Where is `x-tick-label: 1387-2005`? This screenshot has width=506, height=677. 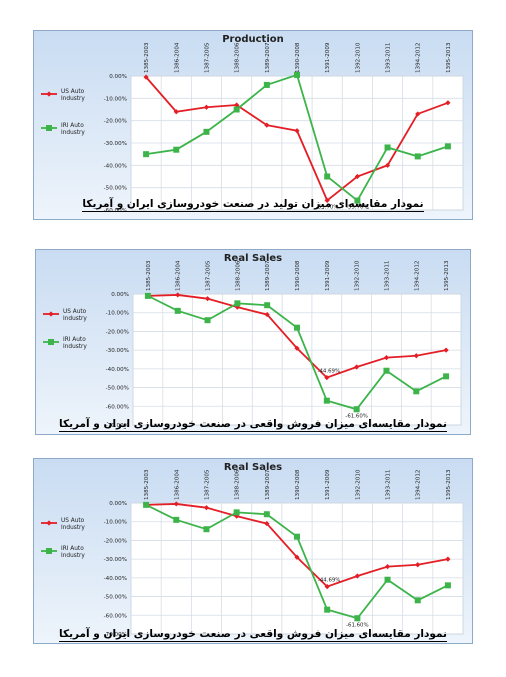
x-tick-label: 1387-2005 is located at coordinates (207, 484).